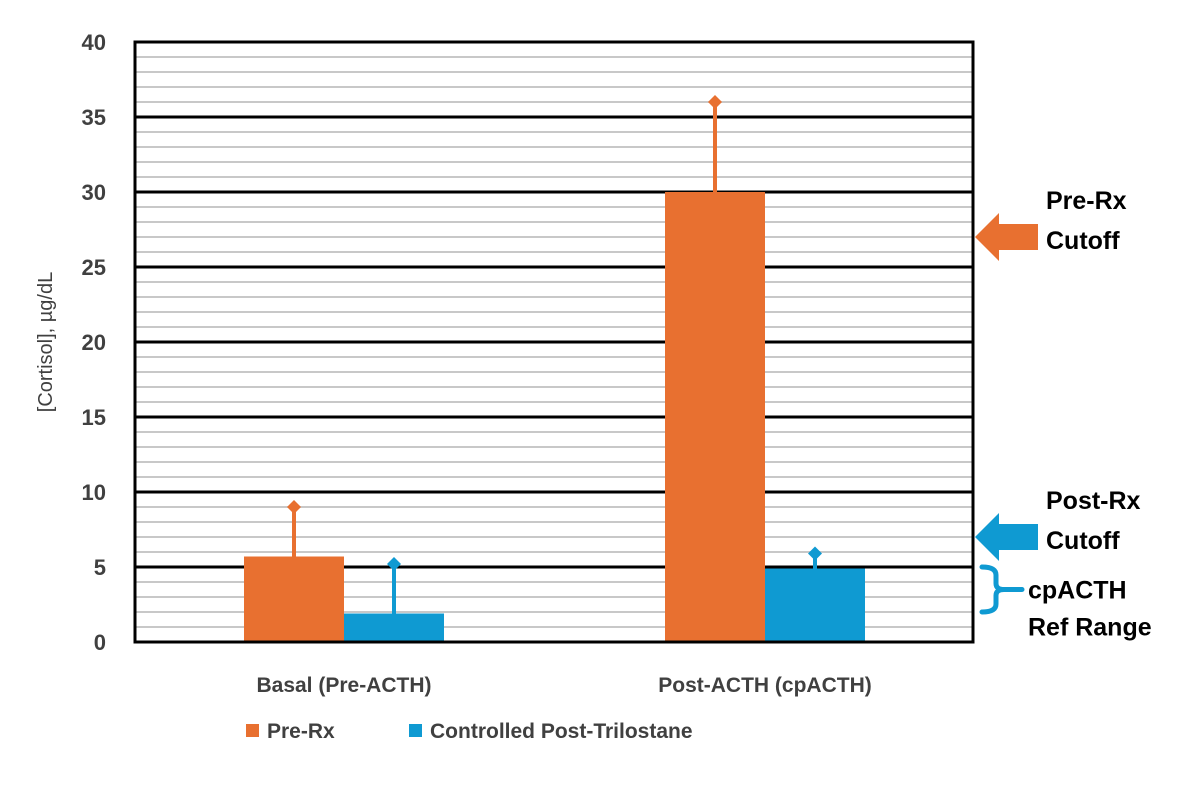 This screenshot has width=1200, height=789. I want to click on ref-range-bracket-icon, so click(992, 589).